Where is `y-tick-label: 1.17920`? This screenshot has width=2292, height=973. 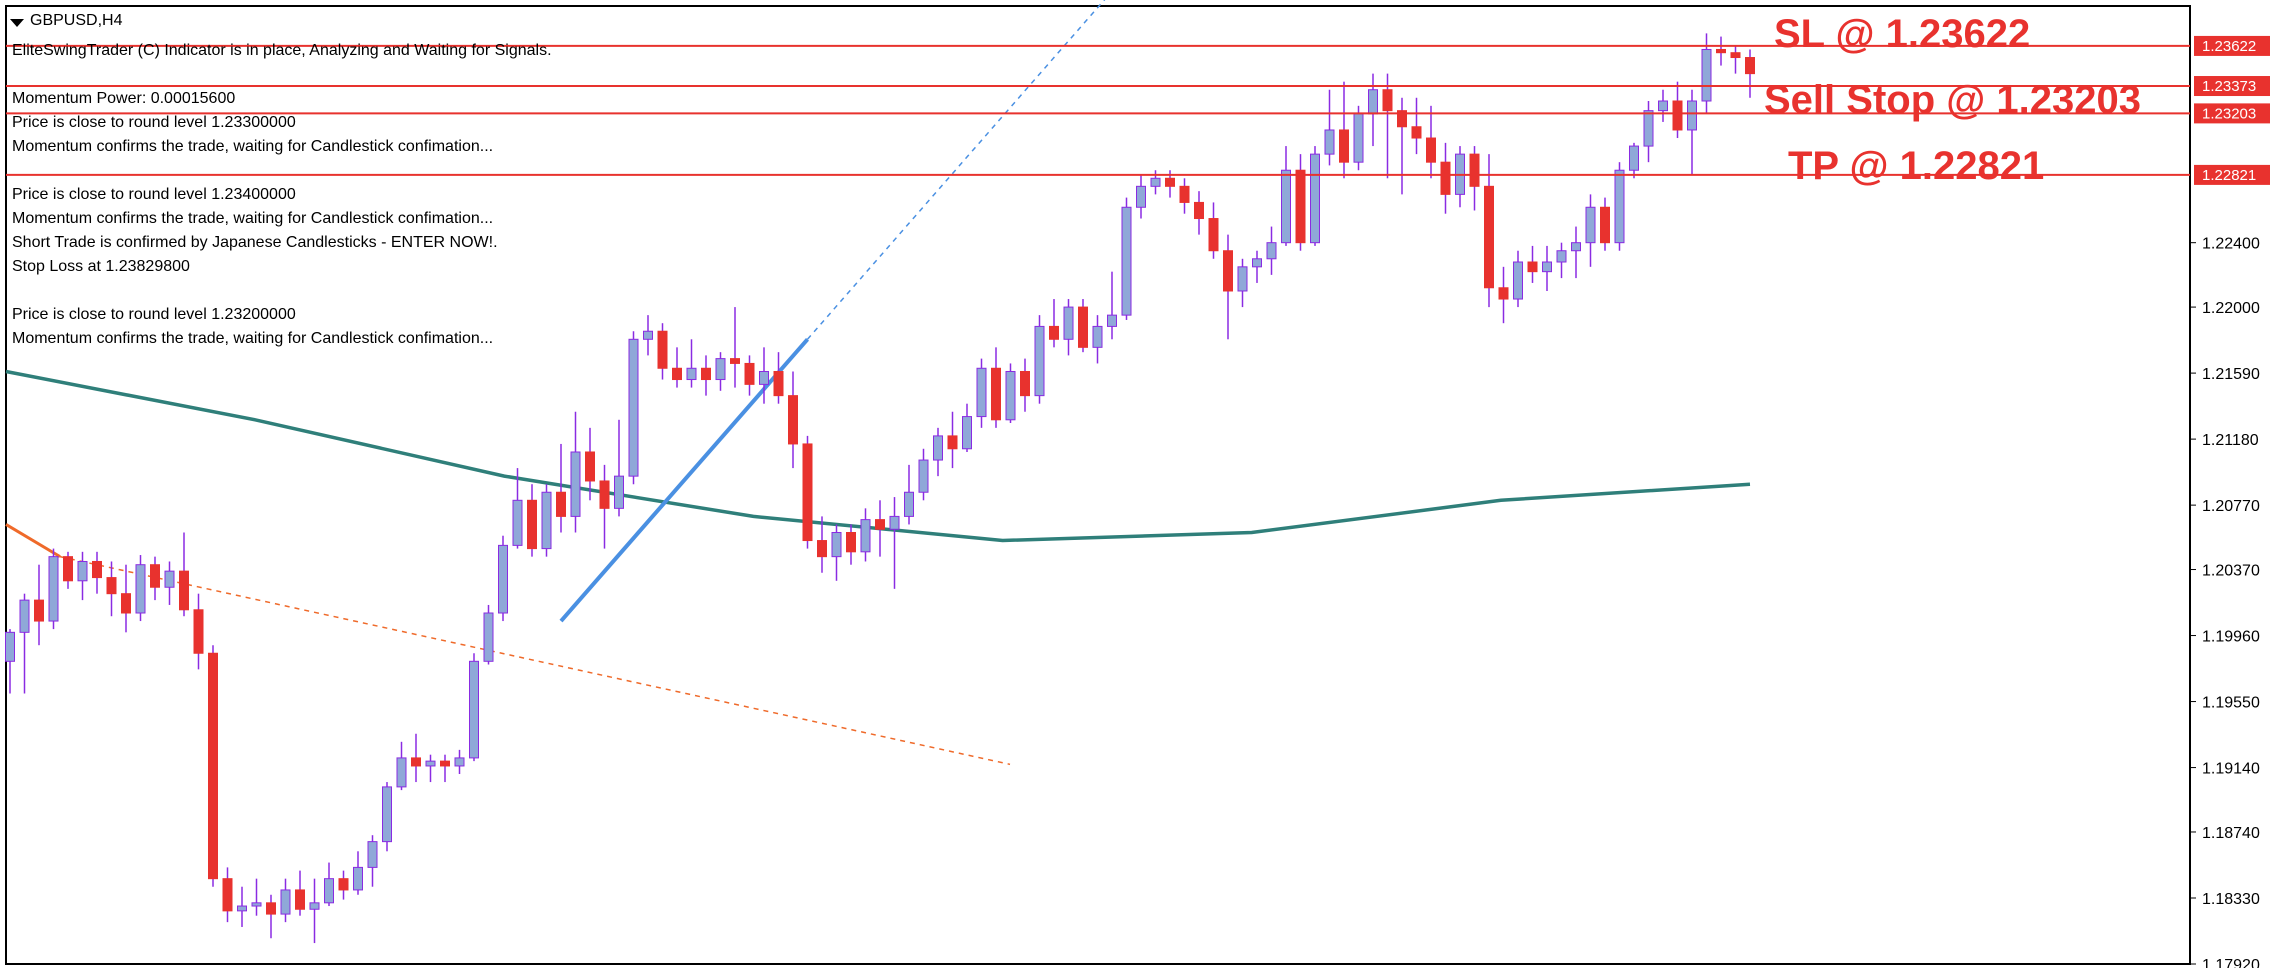
y-tick-label: 1.17920 is located at coordinates (2231, 962).